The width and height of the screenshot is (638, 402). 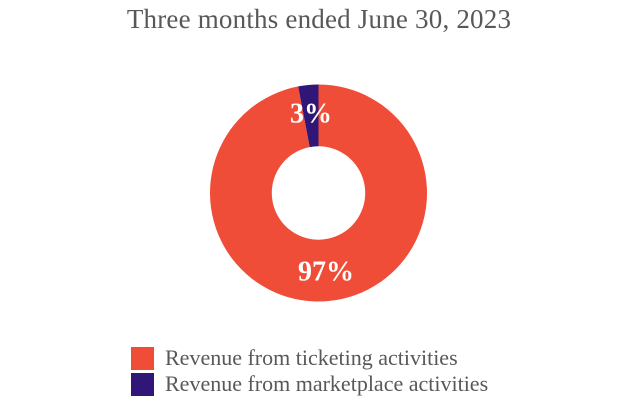 What do you see at coordinates (327, 383) in the screenshot?
I see `legend-label-marketplace: Revenue from marketplace activities` at bounding box center [327, 383].